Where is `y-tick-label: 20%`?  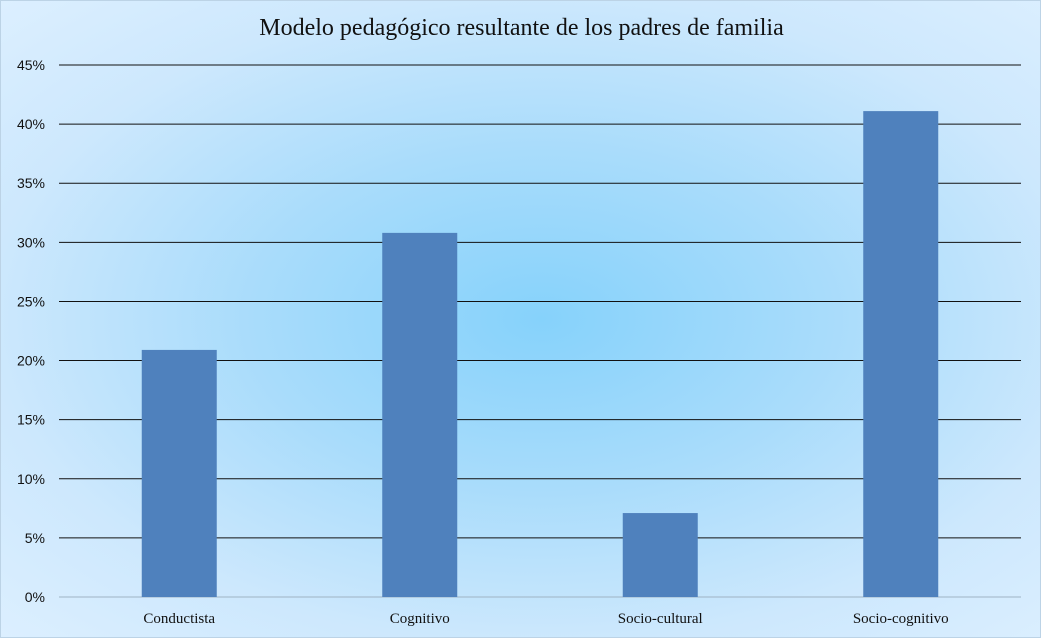 y-tick-label: 20% is located at coordinates (31, 361).